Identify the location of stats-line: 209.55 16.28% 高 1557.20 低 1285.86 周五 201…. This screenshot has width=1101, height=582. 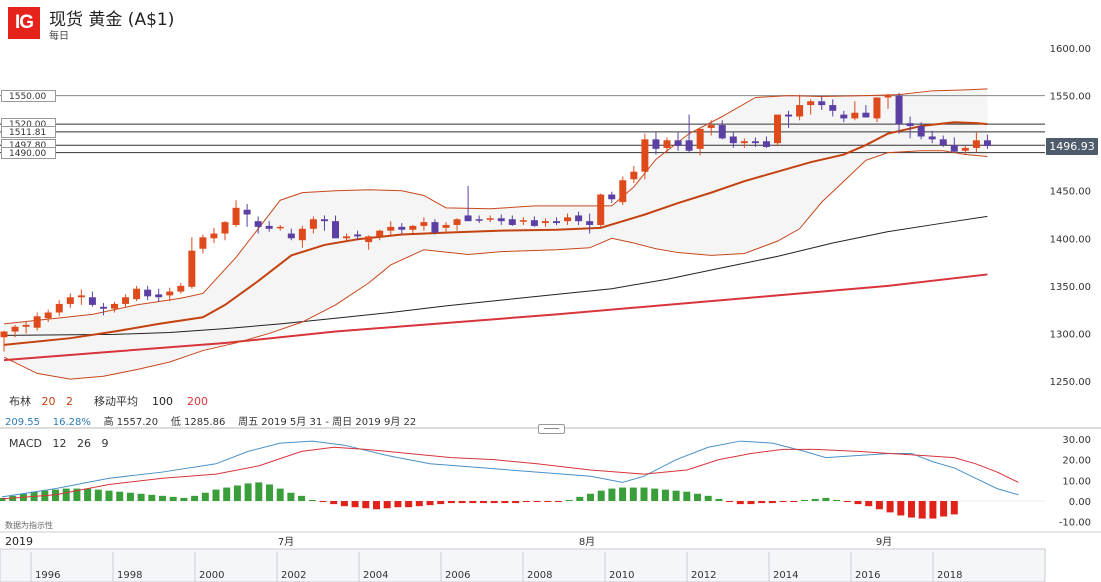
(210, 420).